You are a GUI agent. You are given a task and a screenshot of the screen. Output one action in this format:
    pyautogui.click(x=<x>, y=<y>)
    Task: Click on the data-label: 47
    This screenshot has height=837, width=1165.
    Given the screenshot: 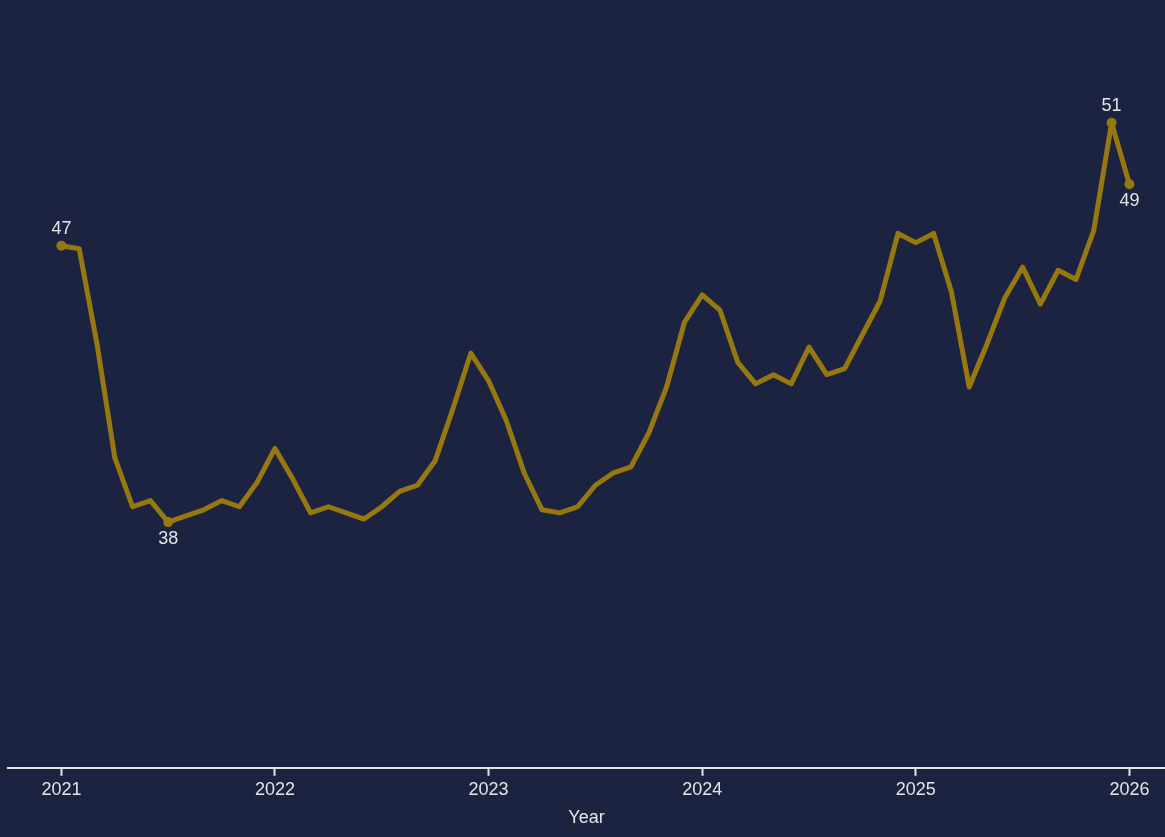 What is the action you would take?
    pyautogui.click(x=61, y=227)
    